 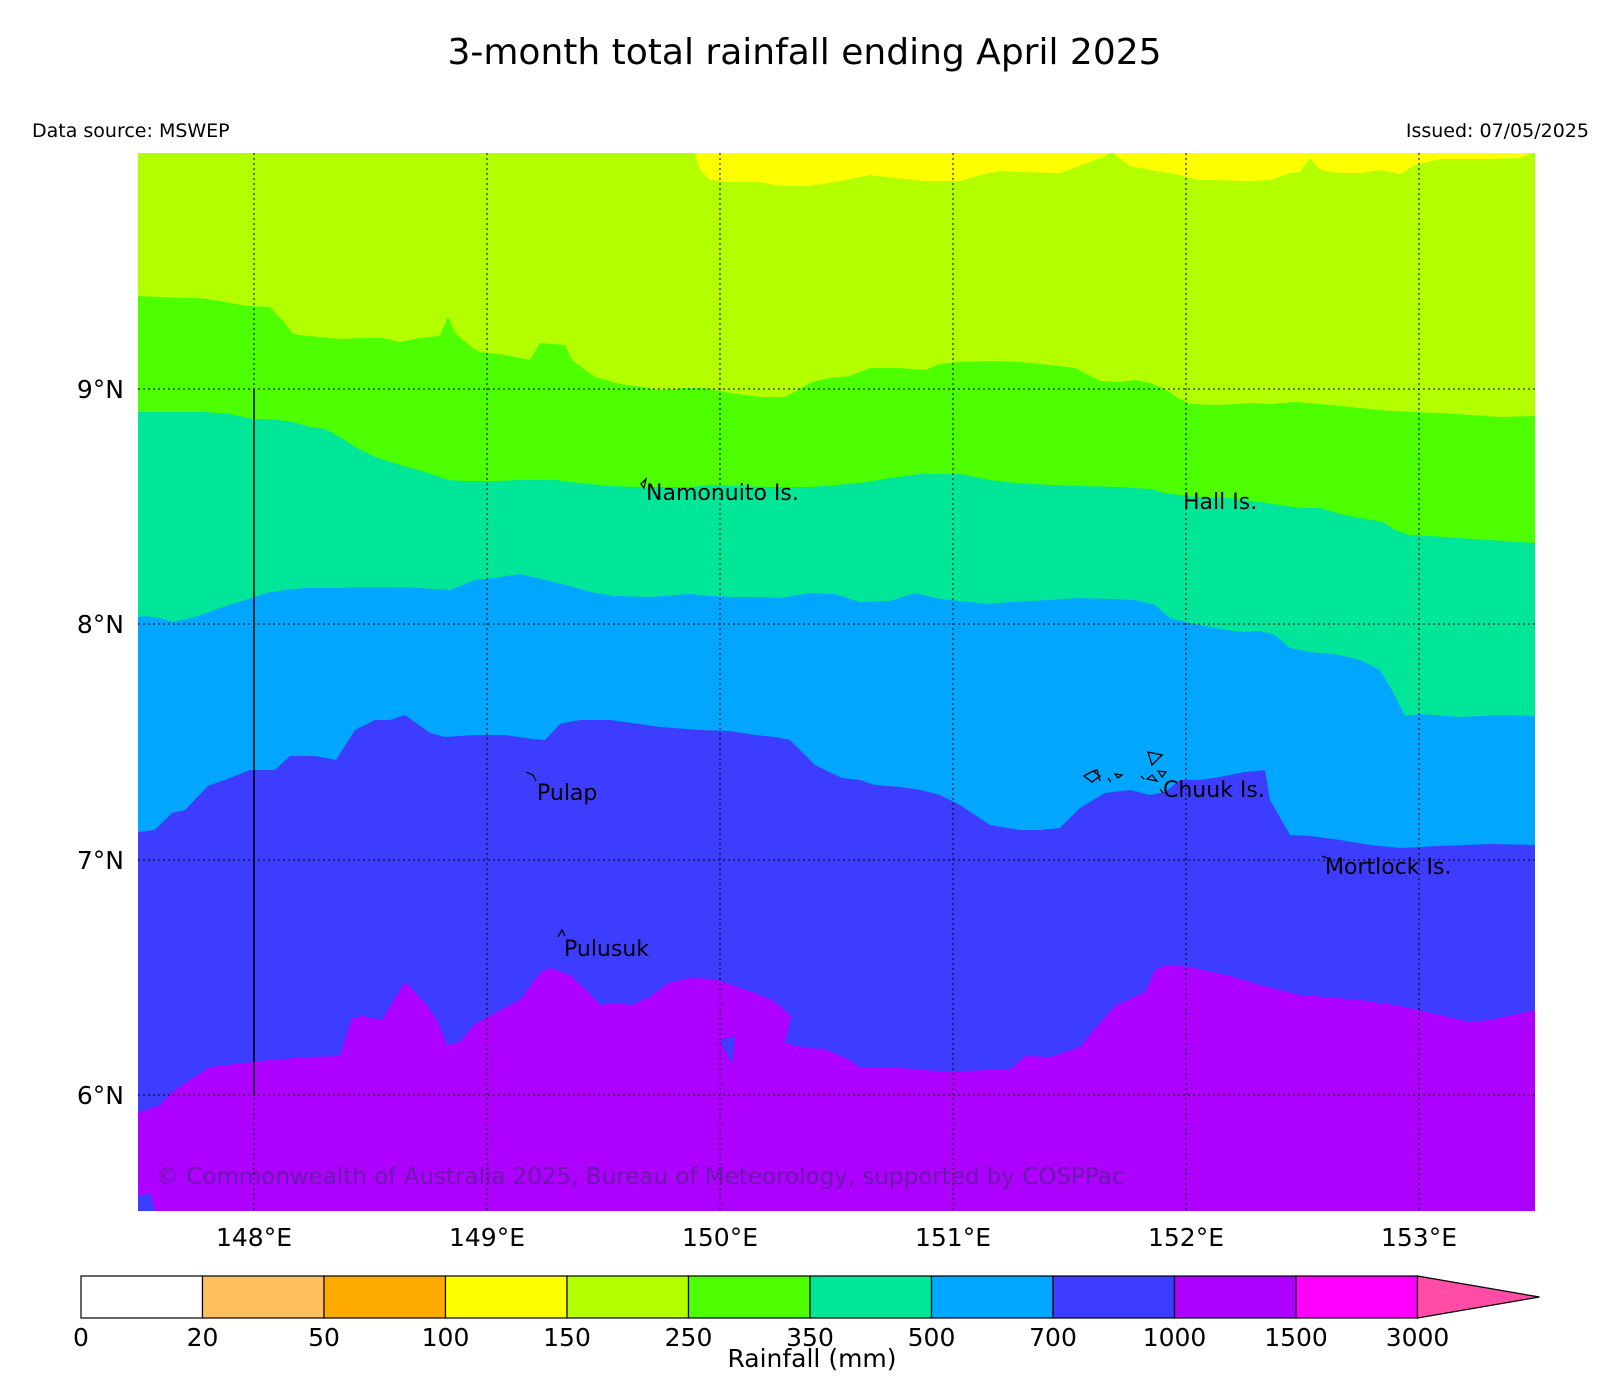 I want to click on colorbar-extension-arrow, so click(x=1478, y=1297).